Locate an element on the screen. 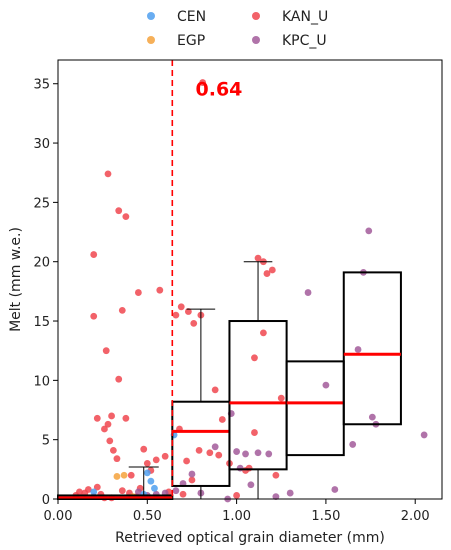 The image size is (451, 550). x-tick-label: 2.00 is located at coordinates (415, 516).